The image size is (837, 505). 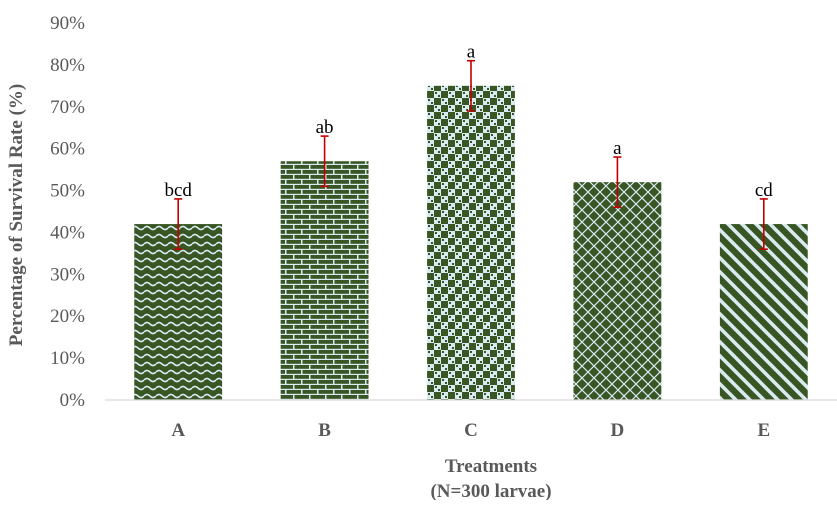 What do you see at coordinates (325, 127) in the screenshot?
I see `data-label-b: ab` at bounding box center [325, 127].